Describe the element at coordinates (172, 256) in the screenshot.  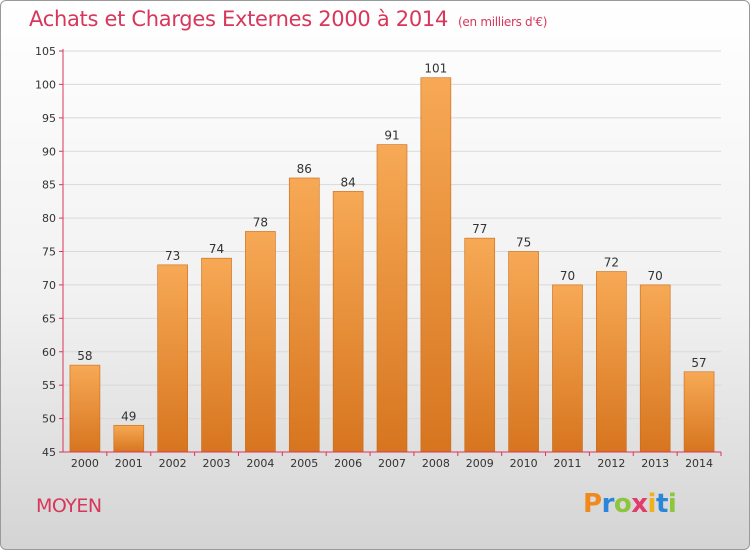
I see `value-label: 73` at that location.